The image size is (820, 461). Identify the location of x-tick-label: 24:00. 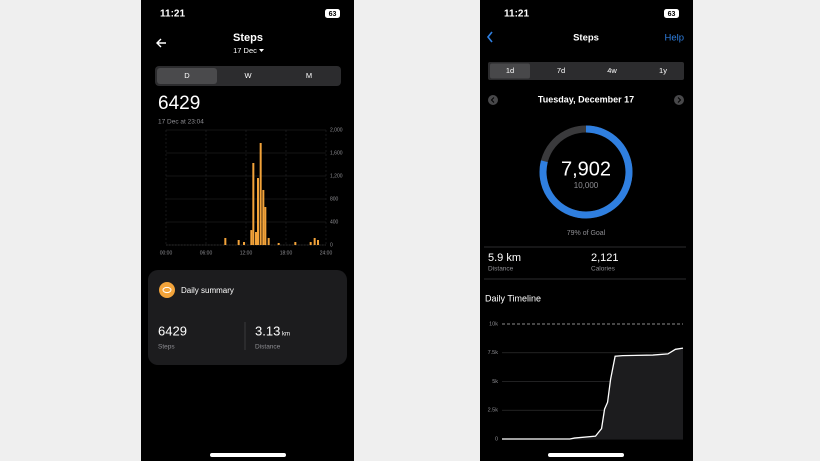
(326, 253).